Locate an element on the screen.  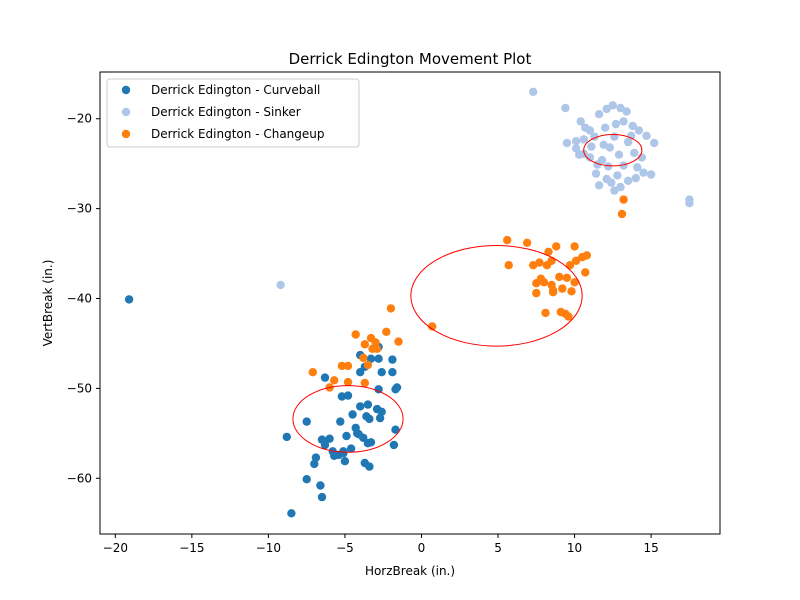
y-tick-label: −30 is located at coordinates (79, 209).